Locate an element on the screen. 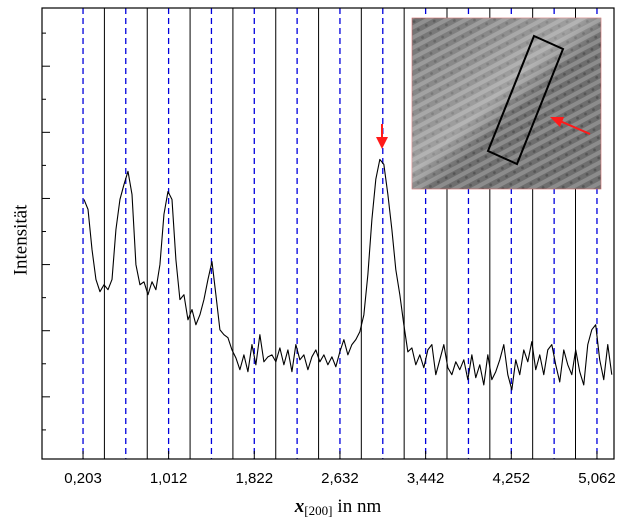 The image size is (623, 524). x-tick-label: 3,442 is located at coordinates (426, 478).